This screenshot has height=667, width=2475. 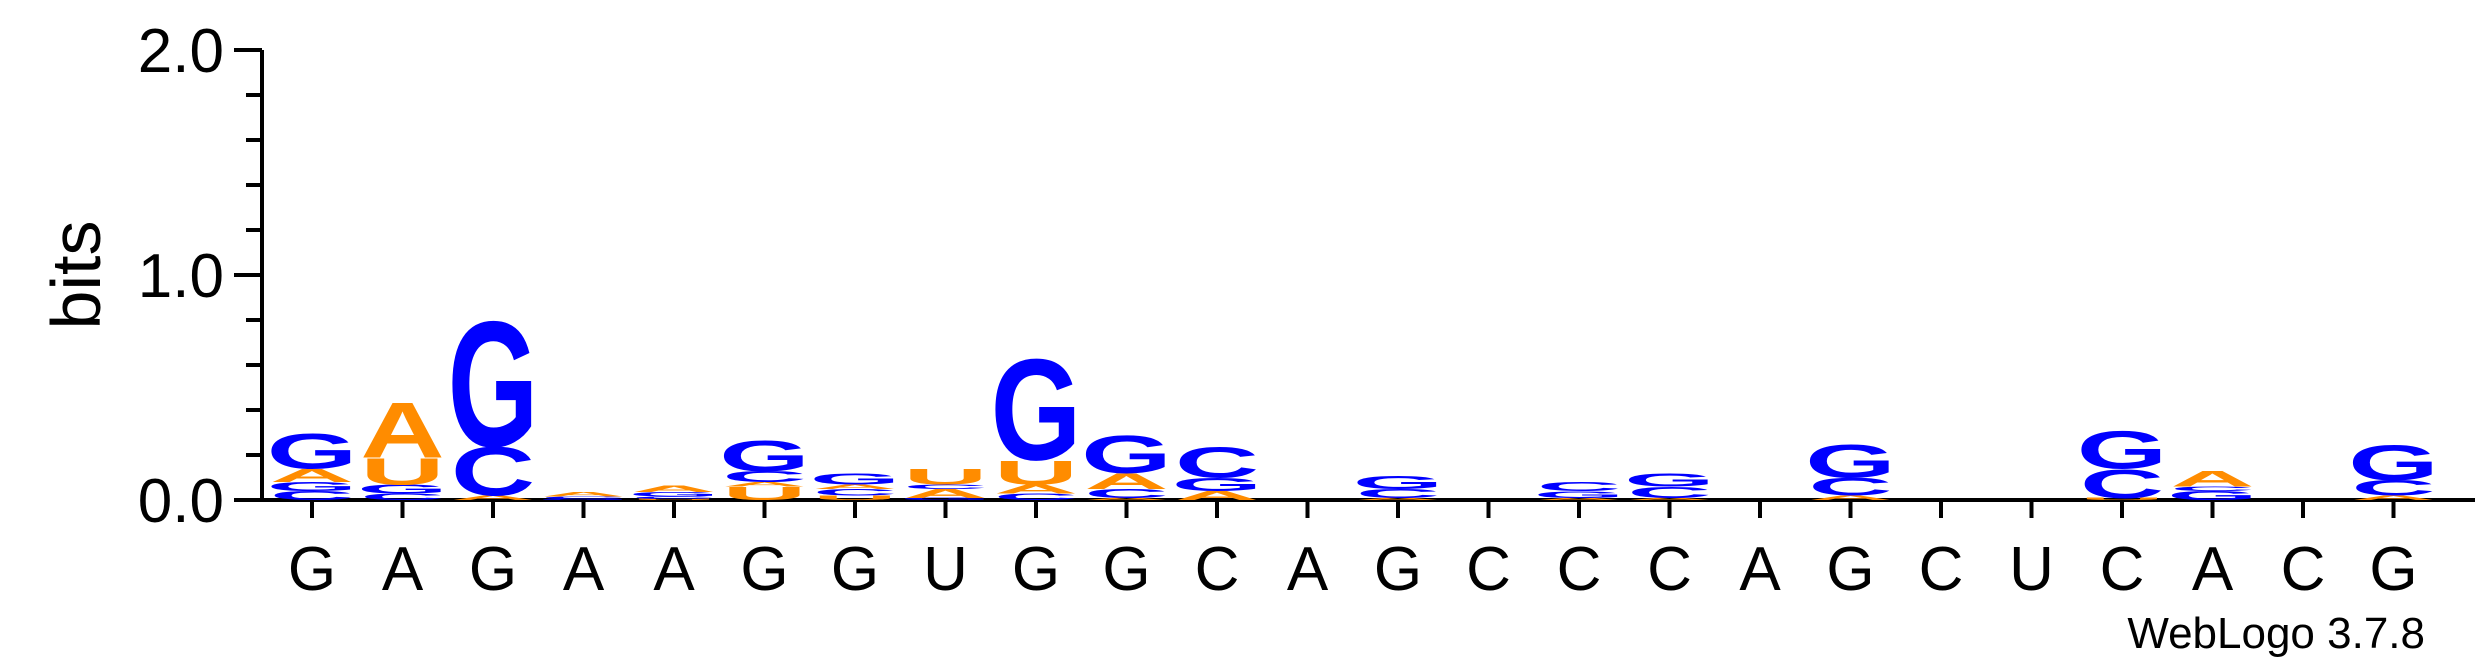 What do you see at coordinates (181, 501) in the screenshot?
I see `y-tick-label: 0.0` at bounding box center [181, 501].